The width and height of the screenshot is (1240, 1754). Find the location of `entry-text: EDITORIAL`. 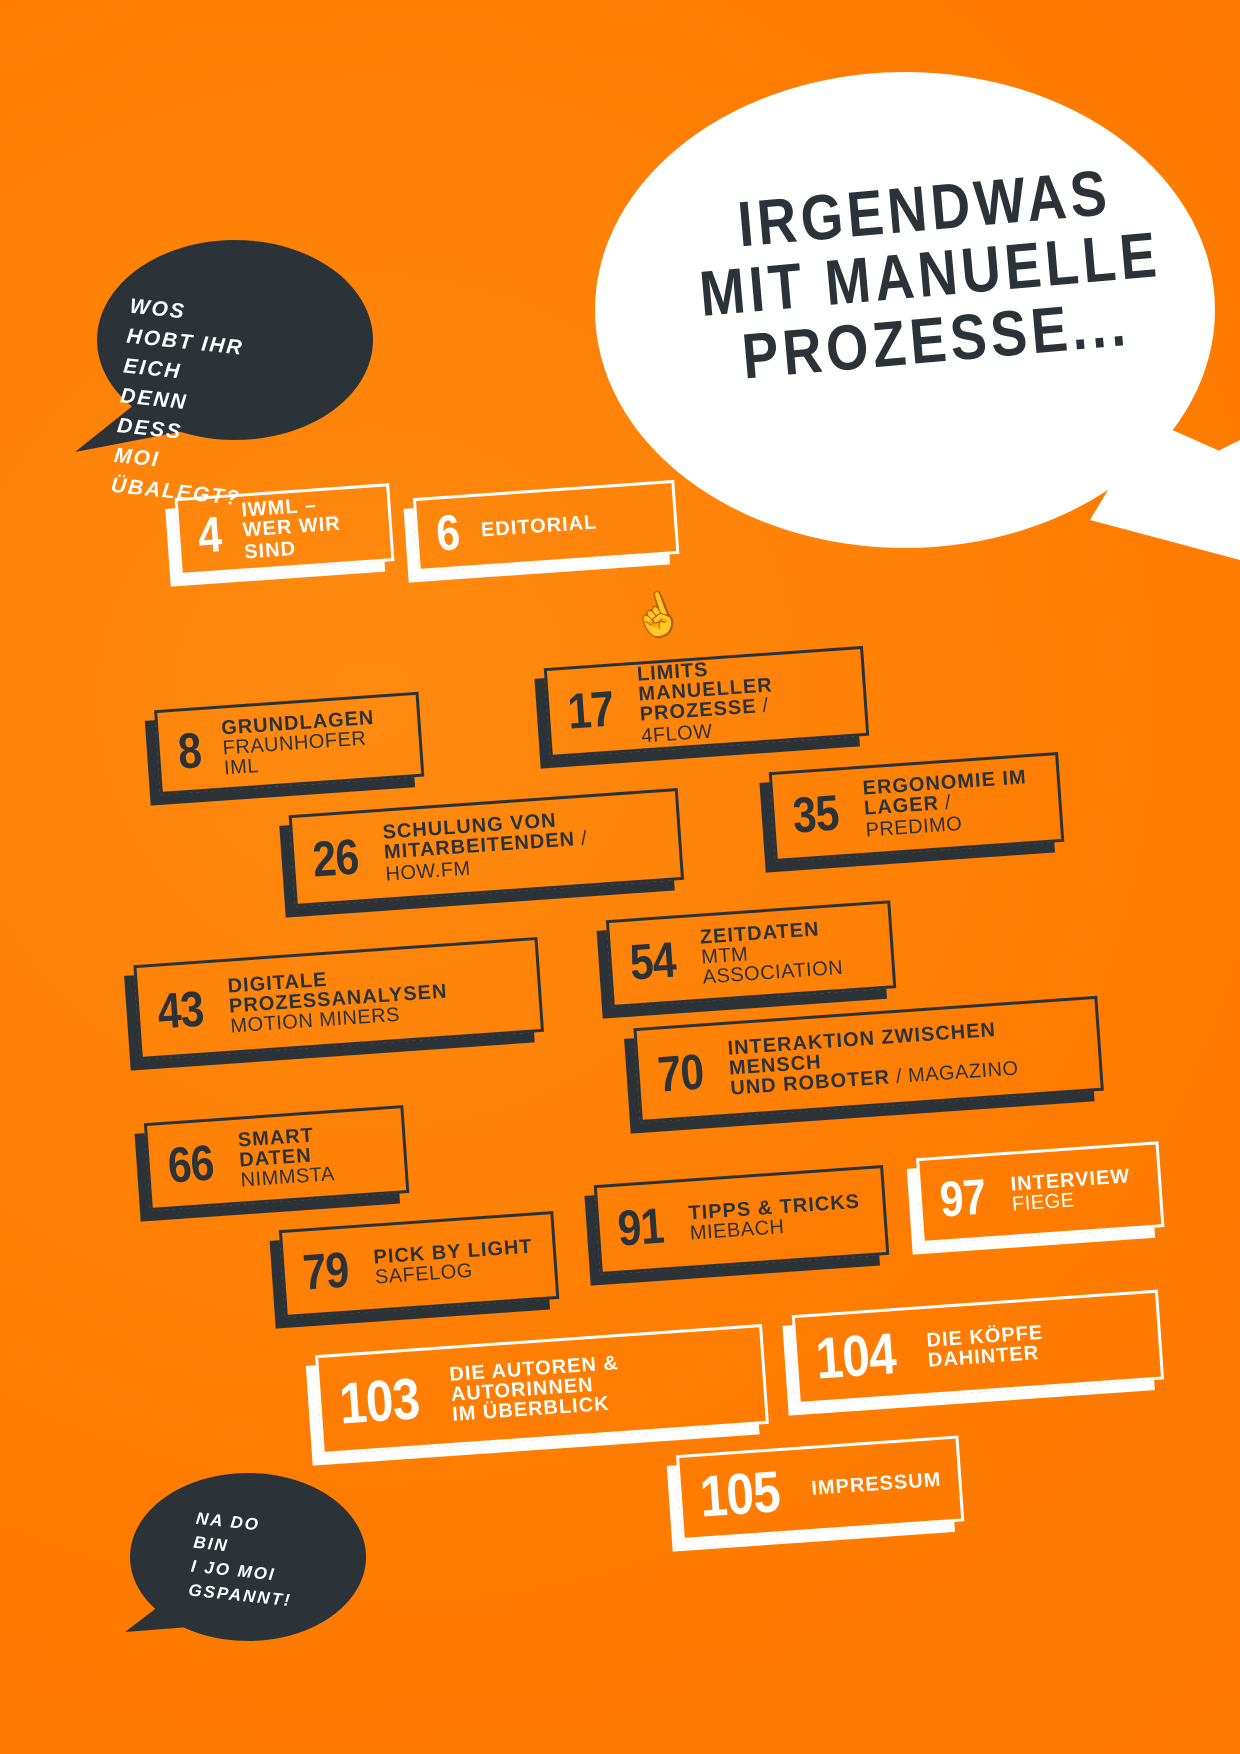

entry-text: EDITORIAL is located at coordinates (539, 526).